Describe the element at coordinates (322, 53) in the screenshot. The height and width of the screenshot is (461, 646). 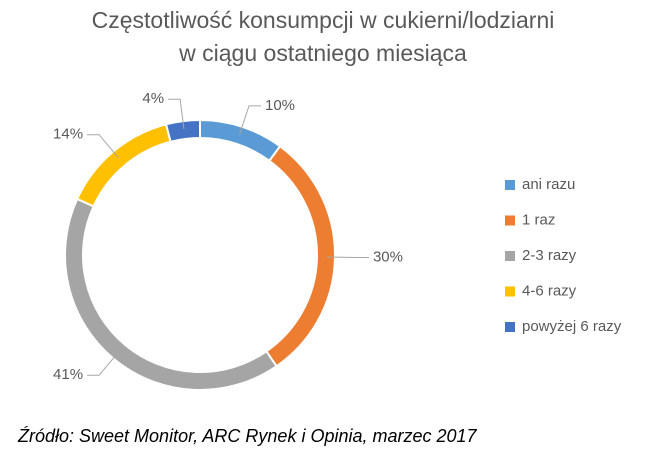
I see `chart-title: w ciągu ostatniego miesiąca` at that location.